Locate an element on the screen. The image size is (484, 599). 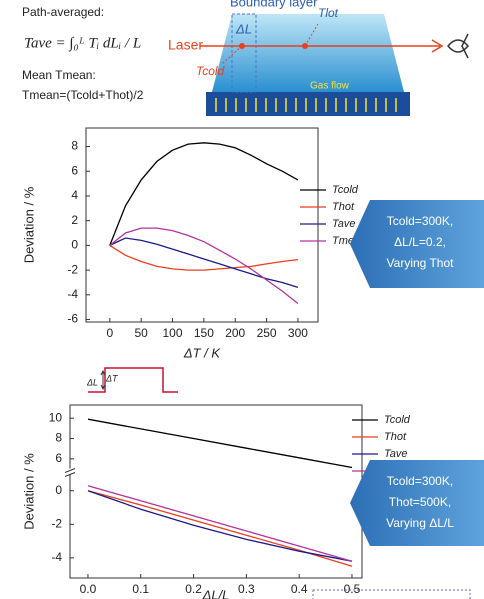
y-tick-label: -6 is located at coordinates (72, 319).